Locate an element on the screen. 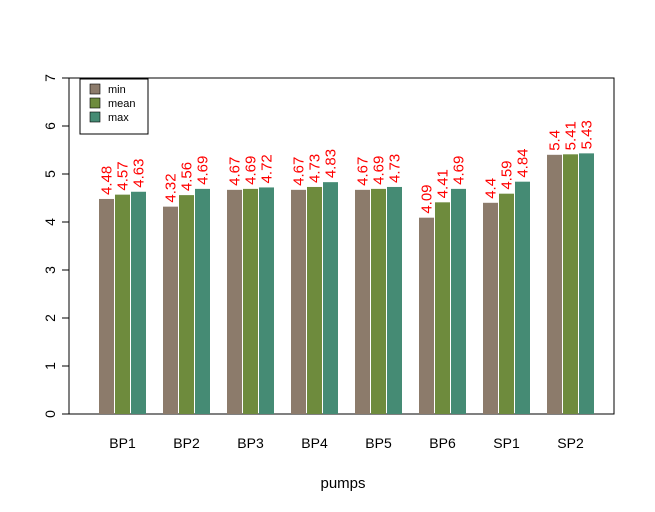  data-label: 4.41 is located at coordinates (443, 183).